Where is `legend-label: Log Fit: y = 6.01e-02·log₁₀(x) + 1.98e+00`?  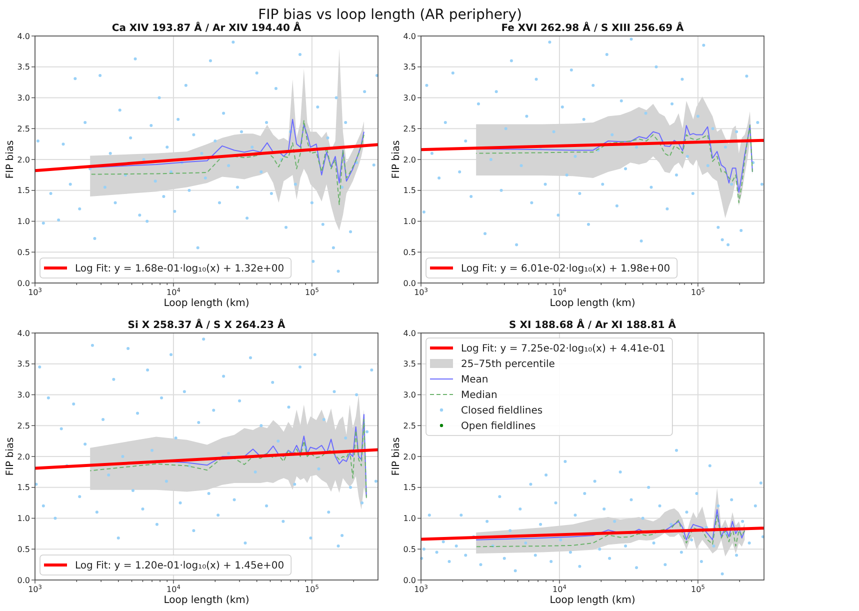 legend-label: Log Fit: y = 6.01e-02·log₁₀(x) + 1.98e+00 is located at coordinates (565, 269).